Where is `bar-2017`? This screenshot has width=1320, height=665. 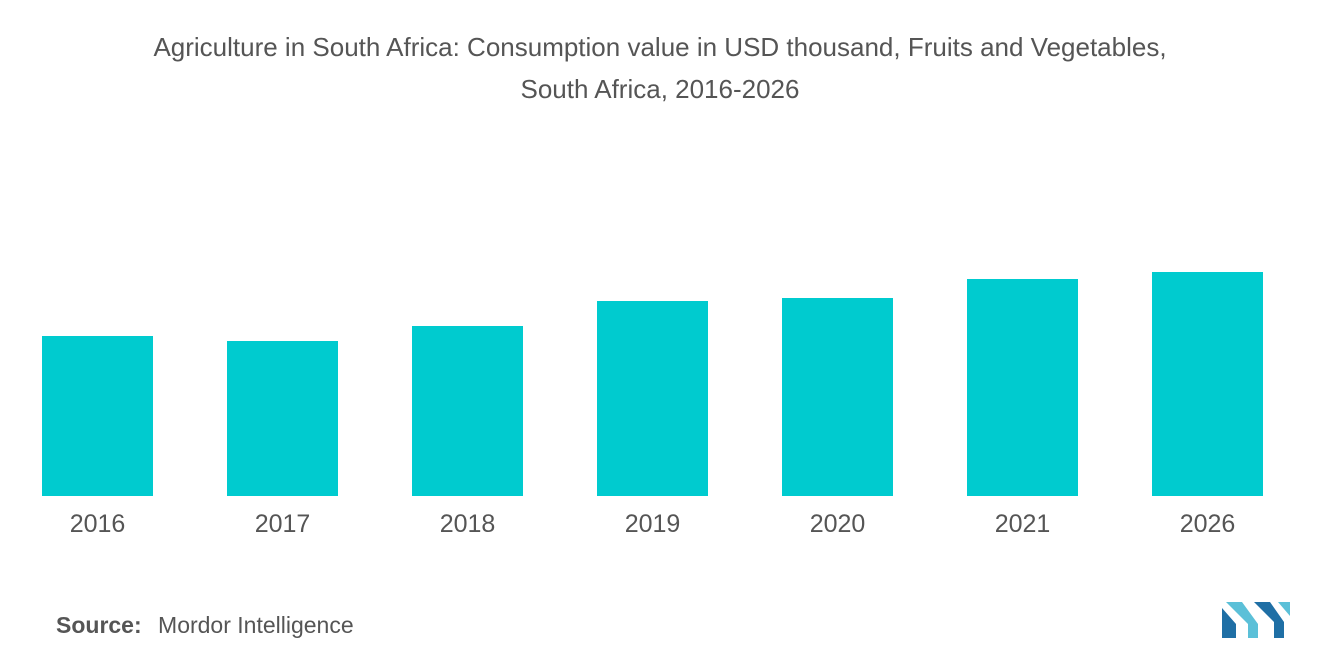 bar-2017 is located at coordinates (282, 418).